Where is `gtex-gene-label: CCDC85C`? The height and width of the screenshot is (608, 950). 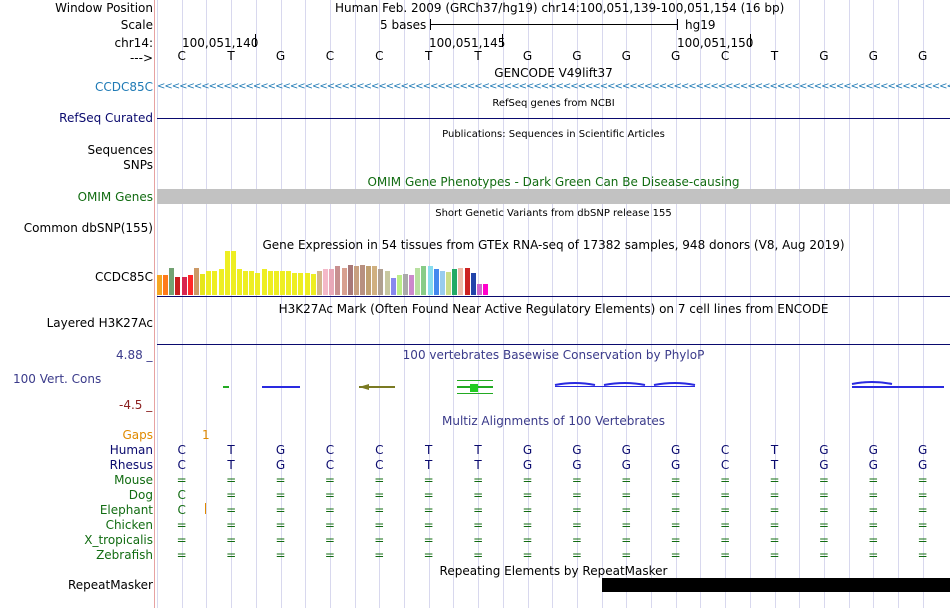 gtex-gene-label: CCDC85C is located at coordinates (123, 277).